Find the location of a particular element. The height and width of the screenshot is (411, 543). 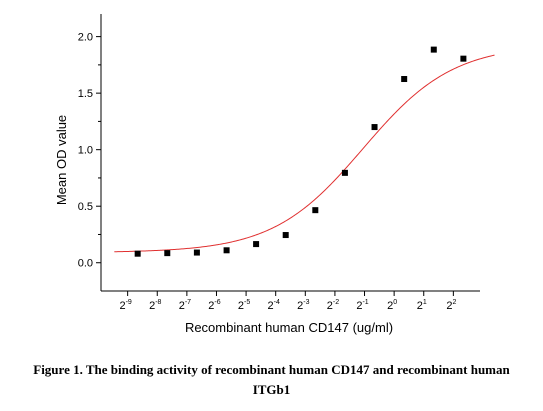

x-tick-label: 2-9 is located at coordinates (125, 305).